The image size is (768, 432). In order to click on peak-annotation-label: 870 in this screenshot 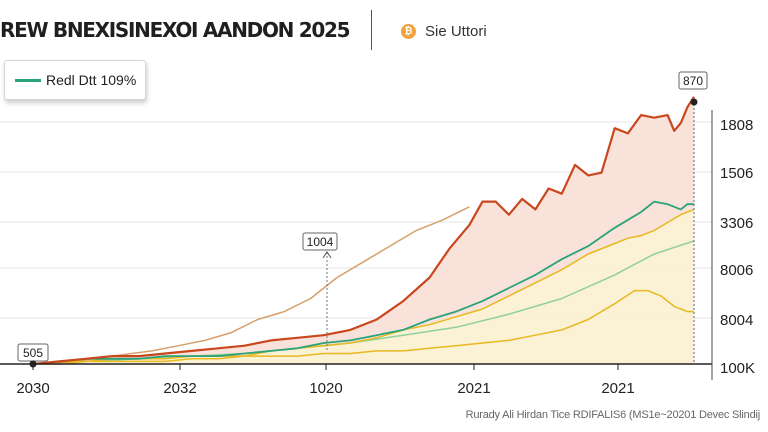, I will do `click(693, 81)`.